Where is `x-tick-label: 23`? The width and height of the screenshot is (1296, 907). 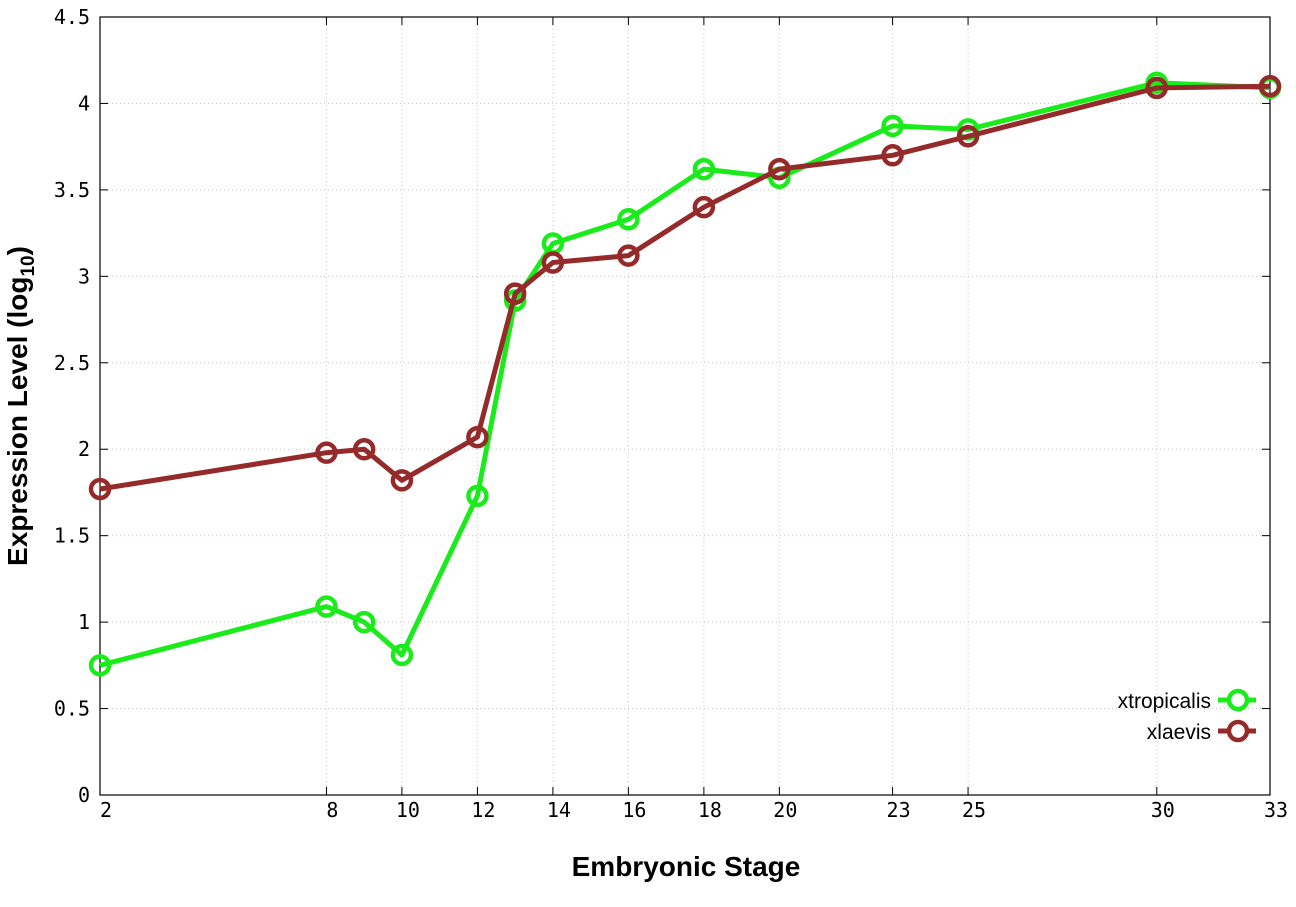
x-tick-label: 23 is located at coordinates (899, 810).